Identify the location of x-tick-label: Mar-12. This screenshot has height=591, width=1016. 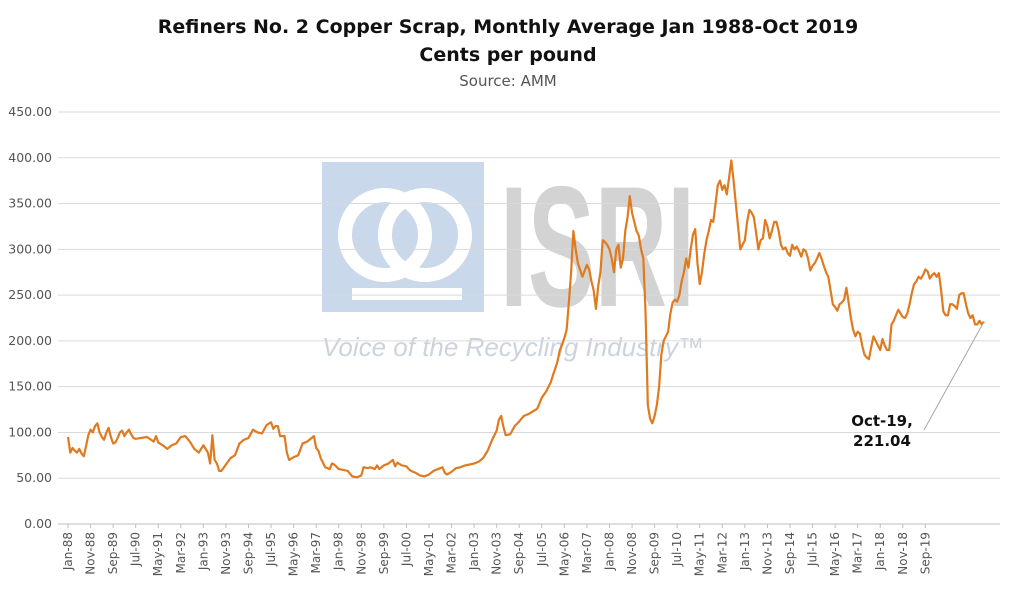
(722, 552).